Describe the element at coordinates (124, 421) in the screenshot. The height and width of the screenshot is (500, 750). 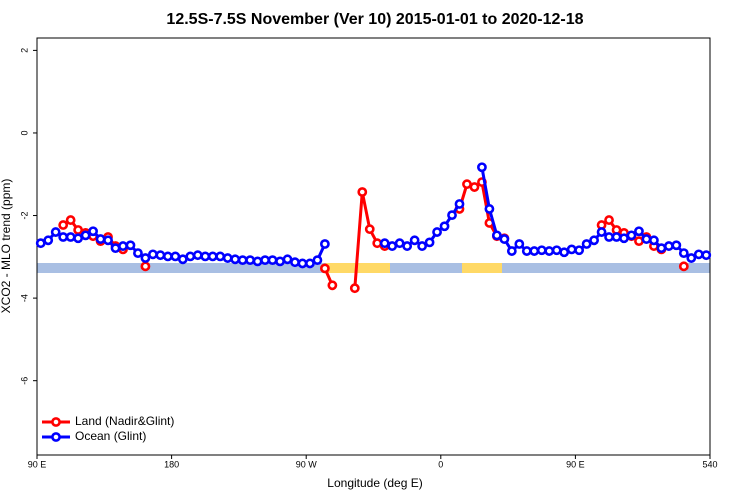
I see `legend-label: Land (Nadir&Glint)` at that location.